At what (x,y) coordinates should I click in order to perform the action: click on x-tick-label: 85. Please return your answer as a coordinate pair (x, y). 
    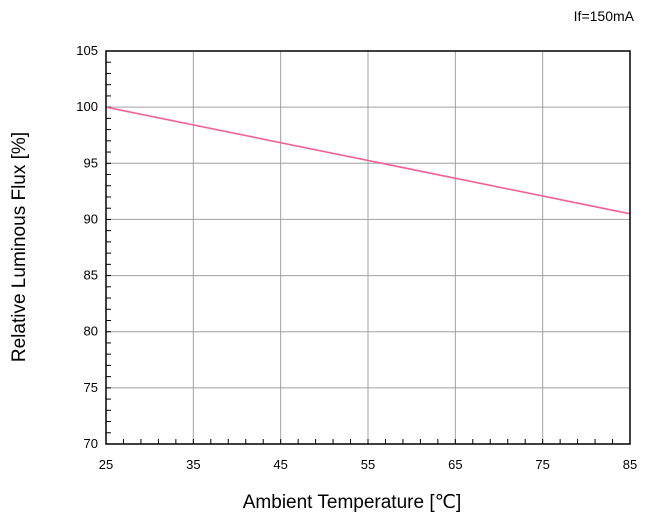
    Looking at the image, I should click on (630, 464).